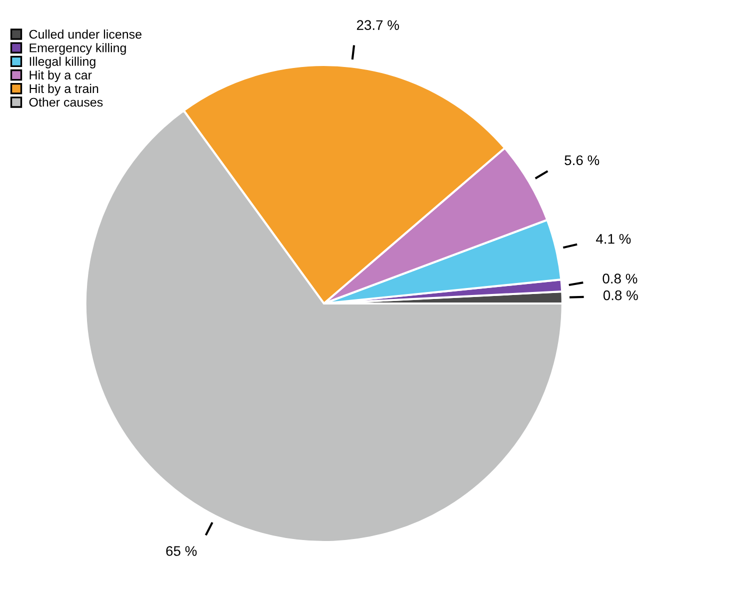 The height and width of the screenshot is (607, 734). I want to click on legend-label: Hit by a car, so click(61, 76).